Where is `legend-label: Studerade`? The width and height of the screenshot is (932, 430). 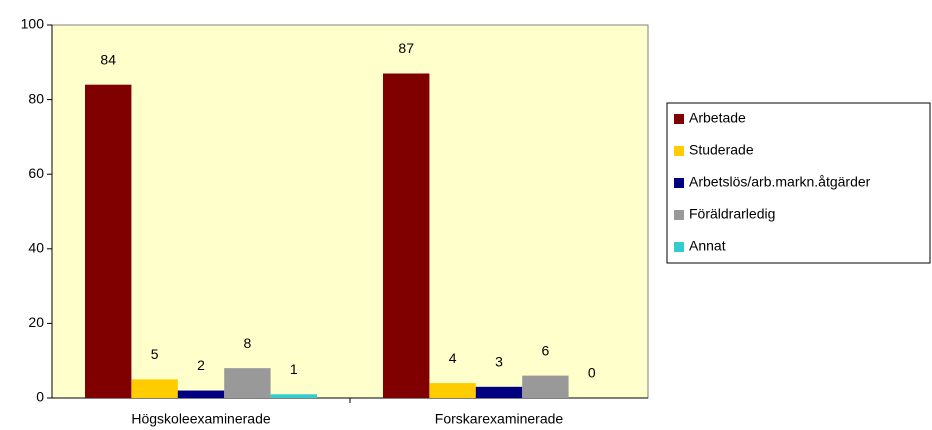
legend-label: Studerade is located at coordinates (721, 150).